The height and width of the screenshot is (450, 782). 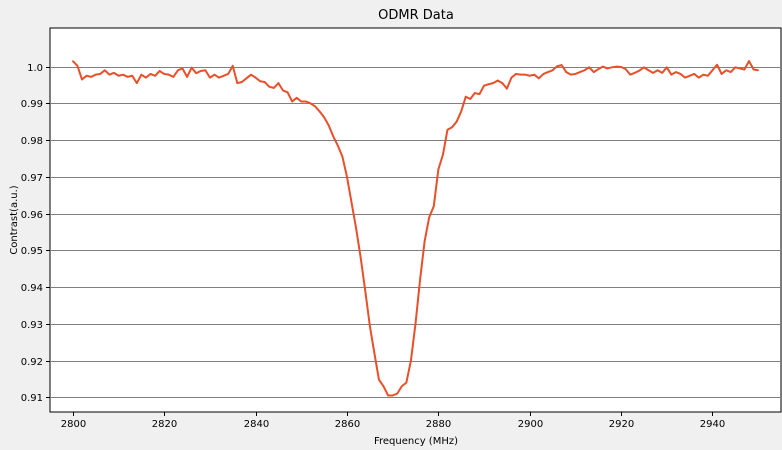 I want to click on y-tick-label: 0.98, so click(x=32, y=141).